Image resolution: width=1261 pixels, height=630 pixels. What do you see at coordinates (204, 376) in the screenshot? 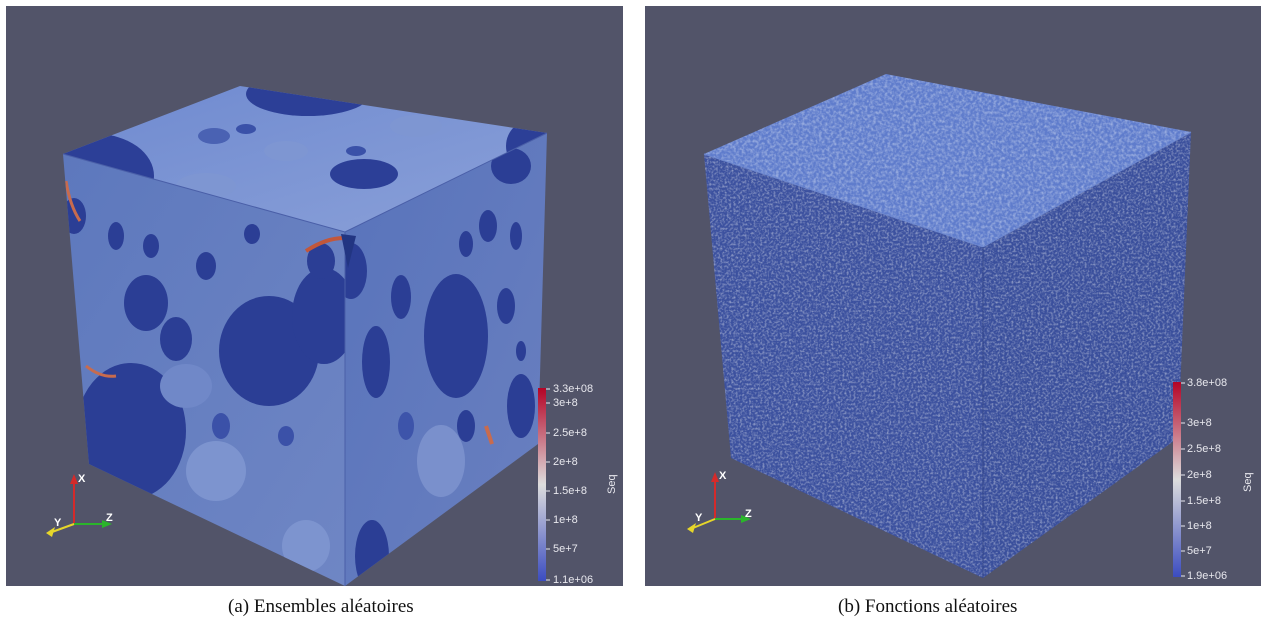
I see `left-face-inclusions` at bounding box center [204, 376].